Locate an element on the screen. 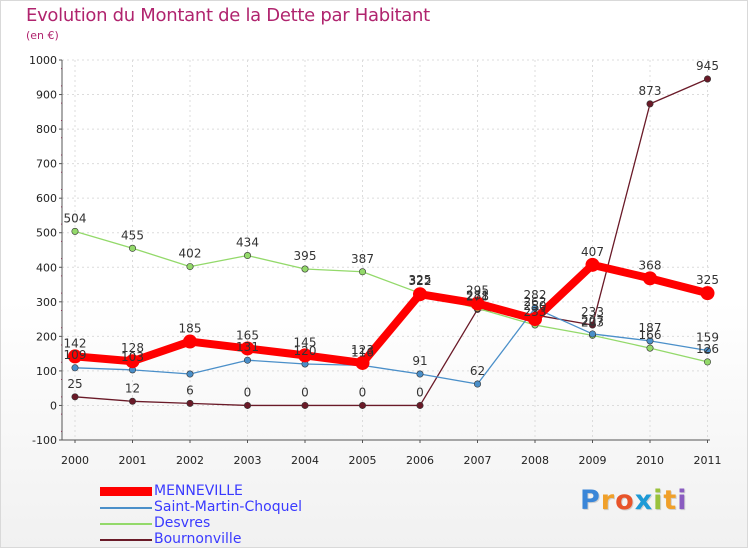 The image size is (750, 550). data-label: 455 is located at coordinates (132, 235).